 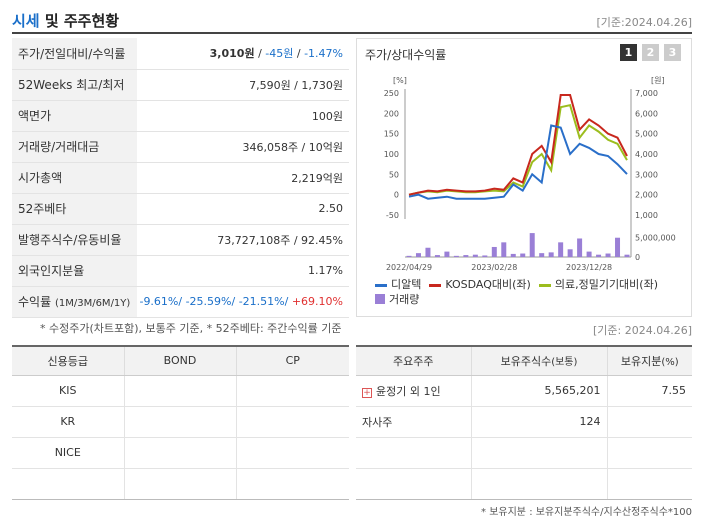 What do you see at coordinates (409, 267) in the screenshot?
I see `x-tick-label: 2022/04/29` at bounding box center [409, 267].